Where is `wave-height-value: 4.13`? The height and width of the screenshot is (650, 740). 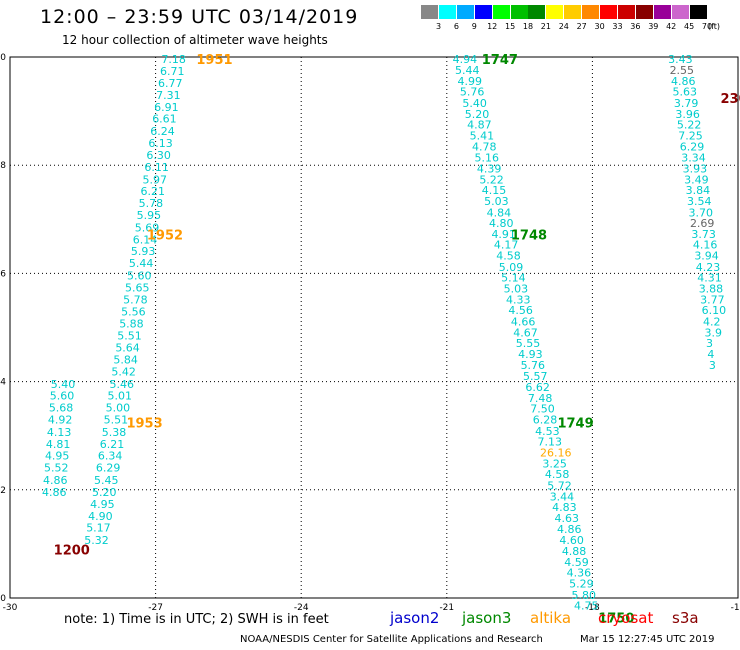 wave-height-value: 4.13 is located at coordinates (59, 432).